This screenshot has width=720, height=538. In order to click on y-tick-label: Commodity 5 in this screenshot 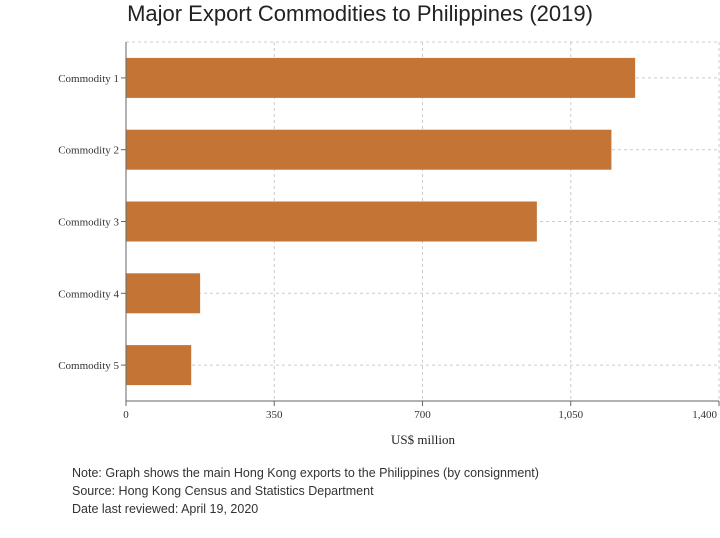, I will do `click(88, 366)`.